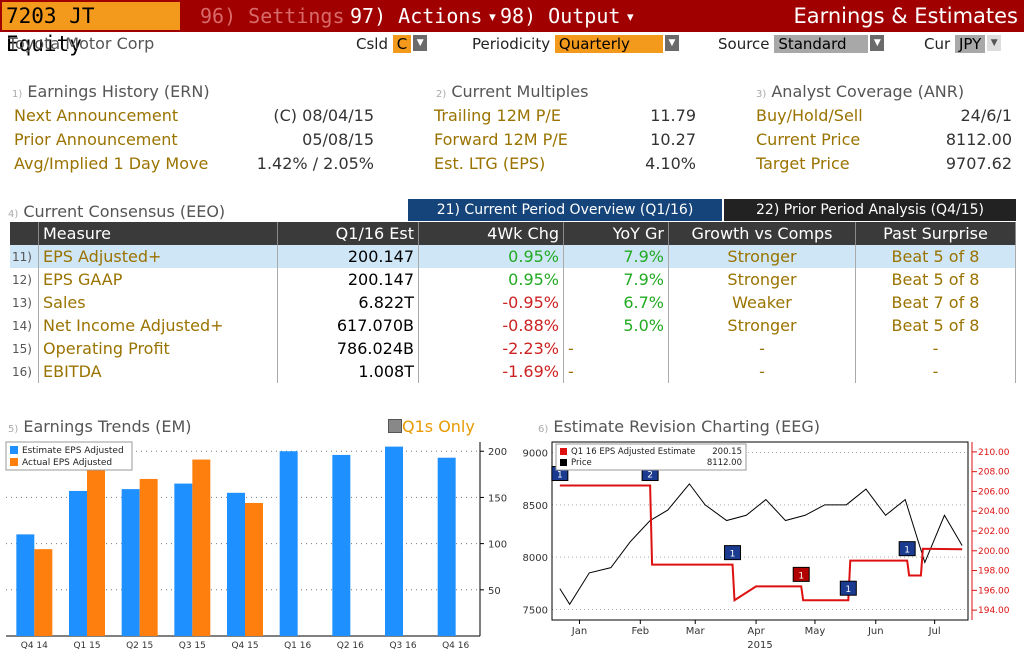  Describe the element at coordinates (158, 325) in the screenshot. I see `measure-cell: Net Income Adjusted+` at that location.